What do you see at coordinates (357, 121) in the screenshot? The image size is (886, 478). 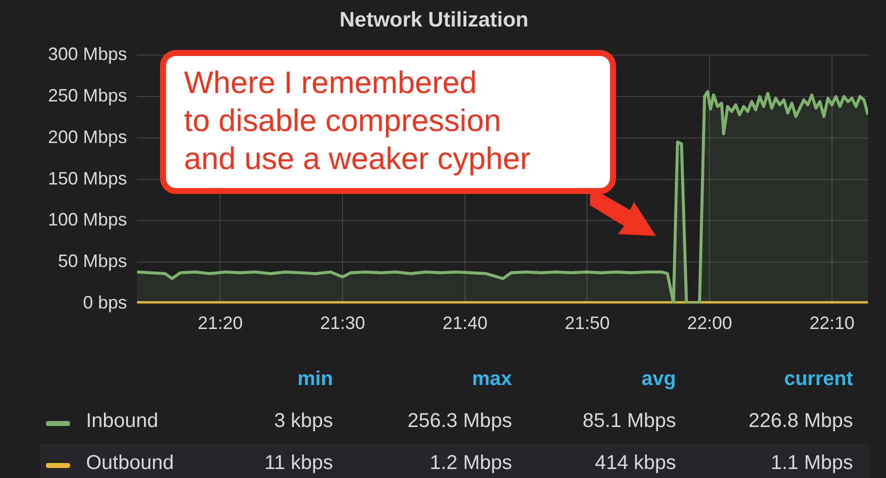 I see `annotation: Where I remembered to disable compression and use a weaker cypher` at bounding box center [357, 121].